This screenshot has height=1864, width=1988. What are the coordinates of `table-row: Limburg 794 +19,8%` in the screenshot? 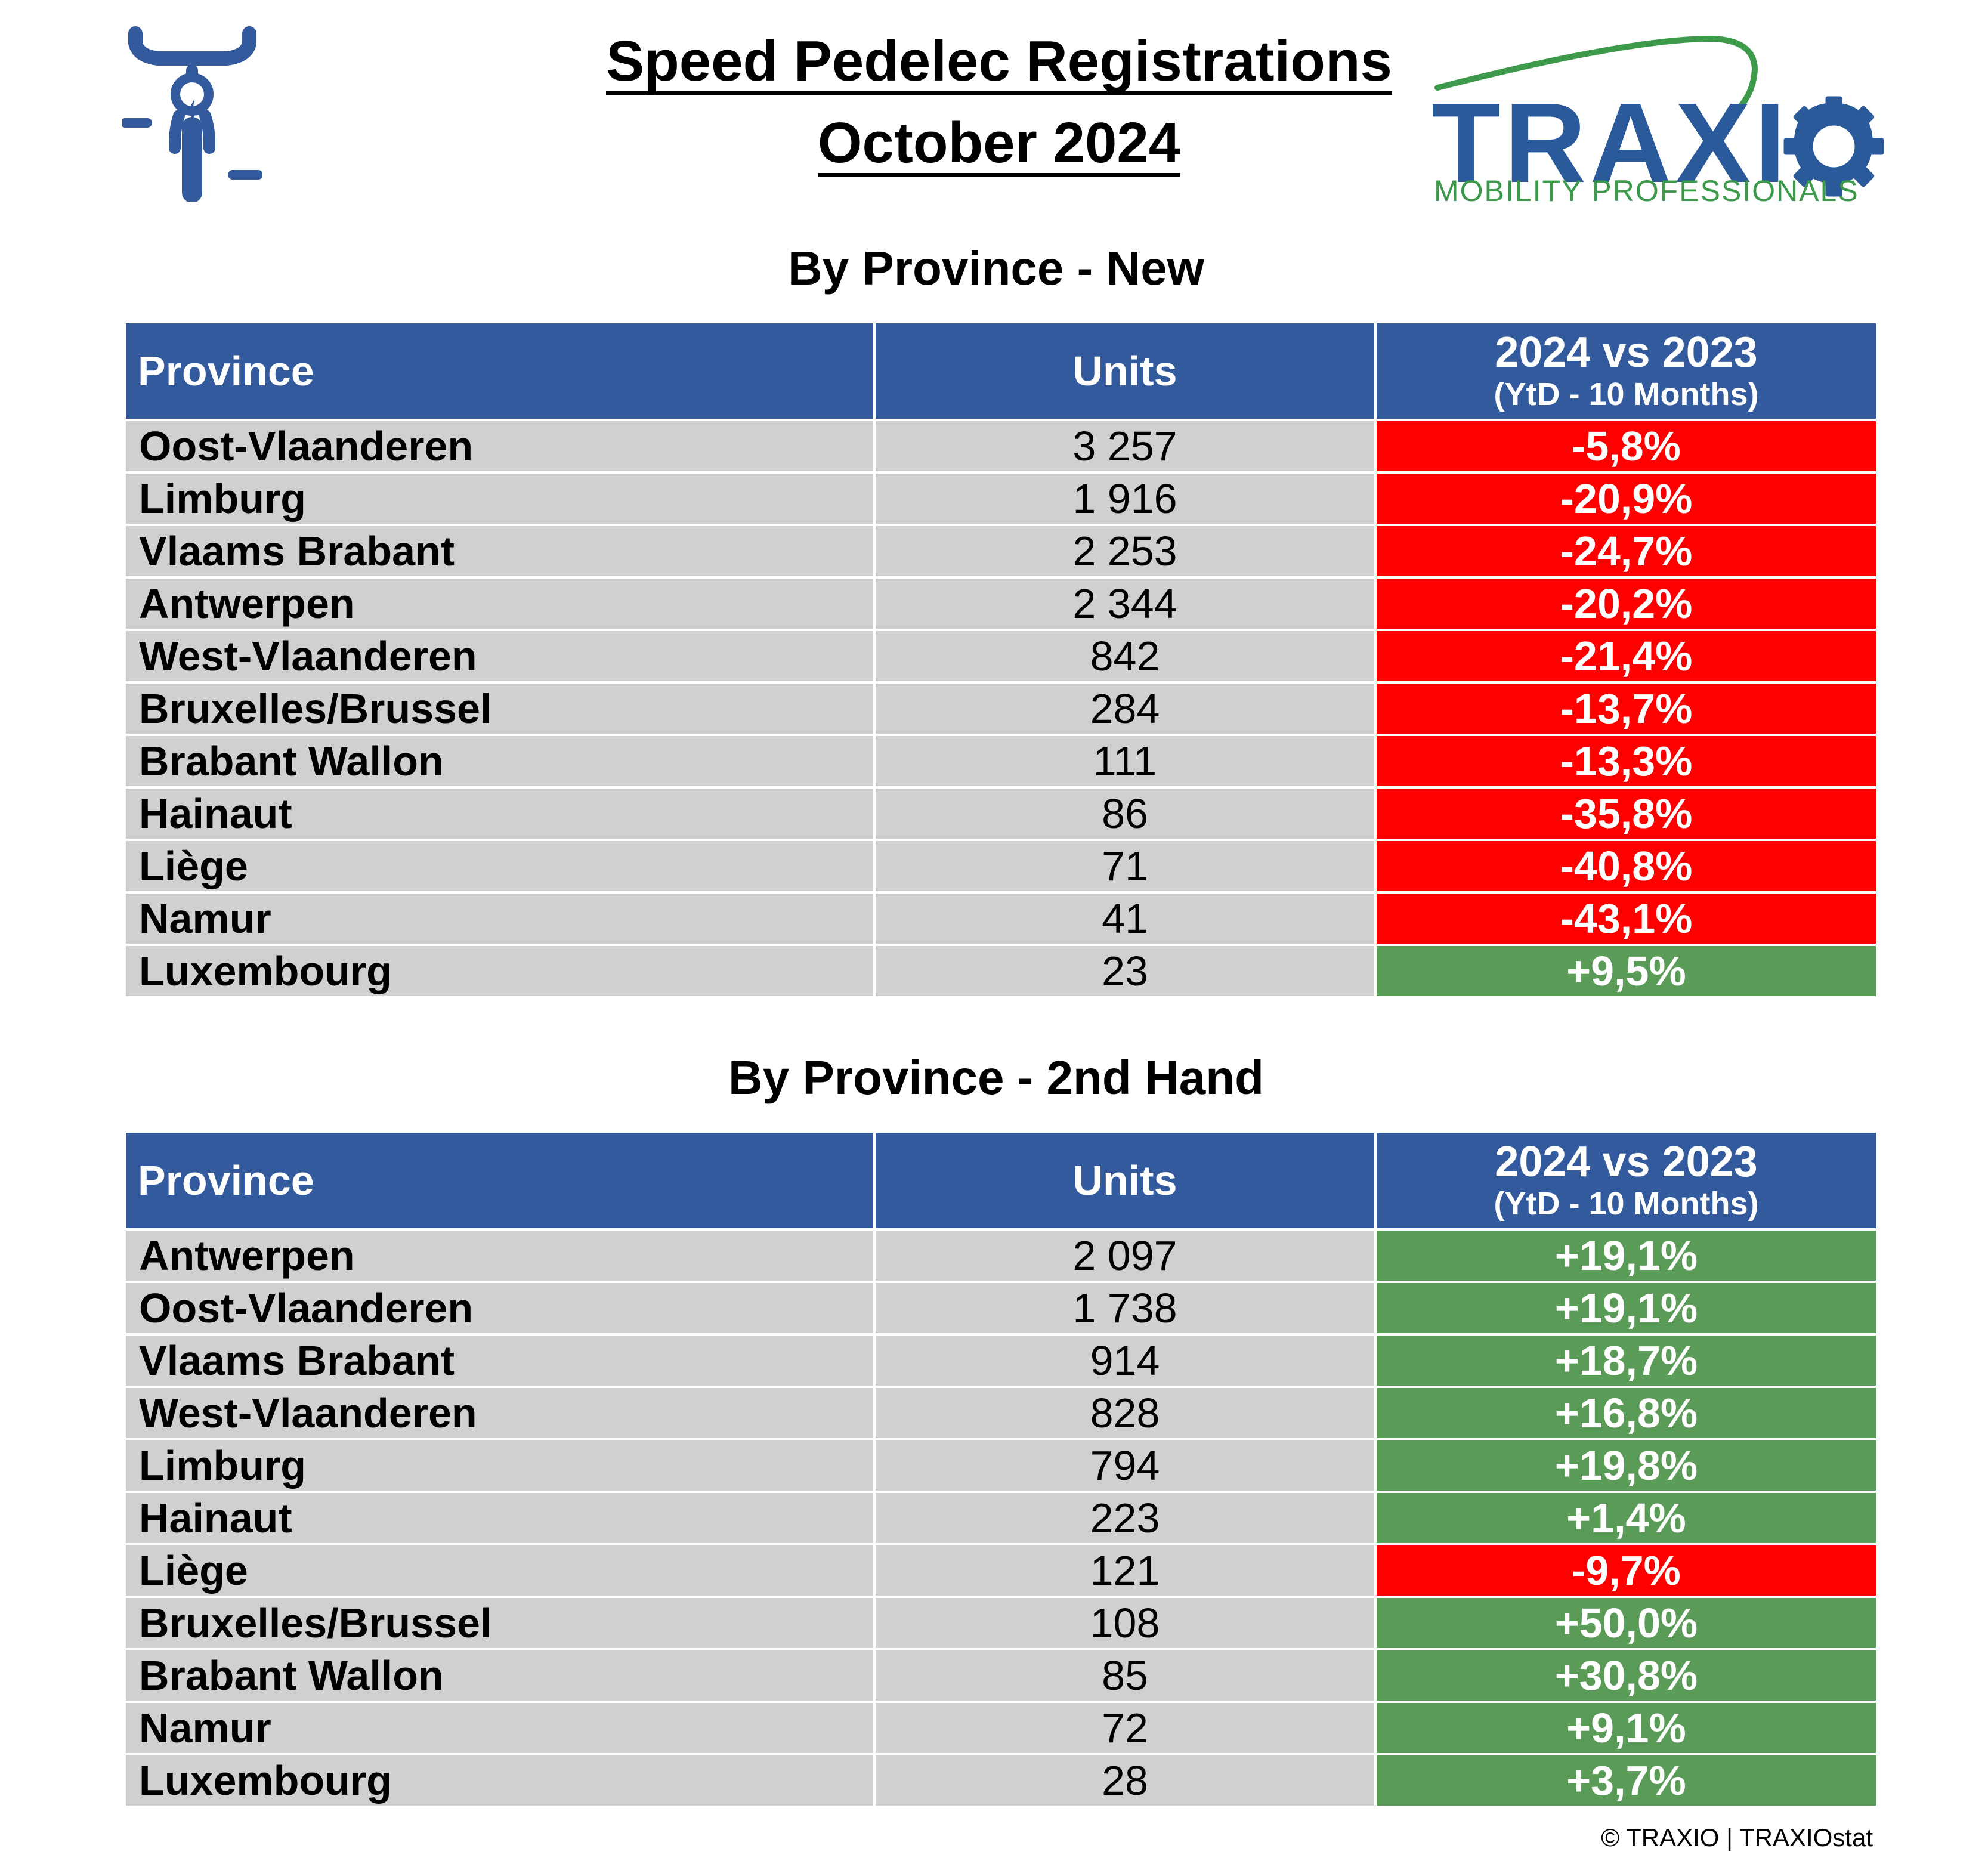 It's located at (1000, 1465).